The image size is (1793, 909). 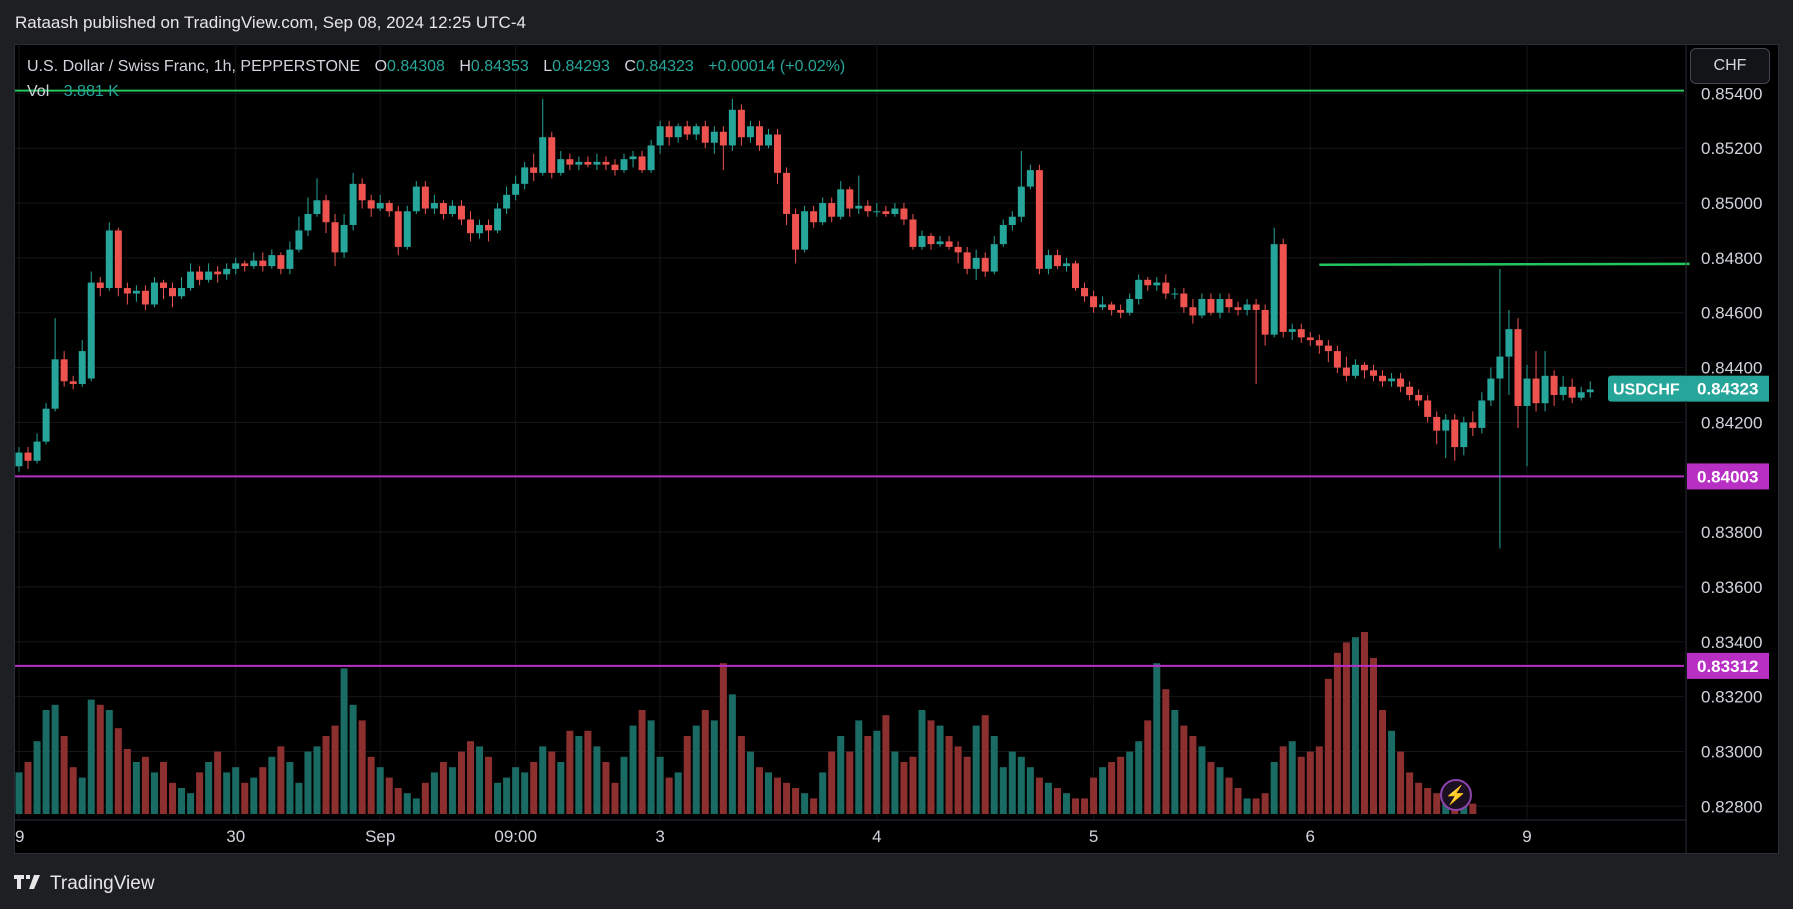 What do you see at coordinates (1727, 389) in the screenshot?
I see `last-price-label: 0.84323` at bounding box center [1727, 389].